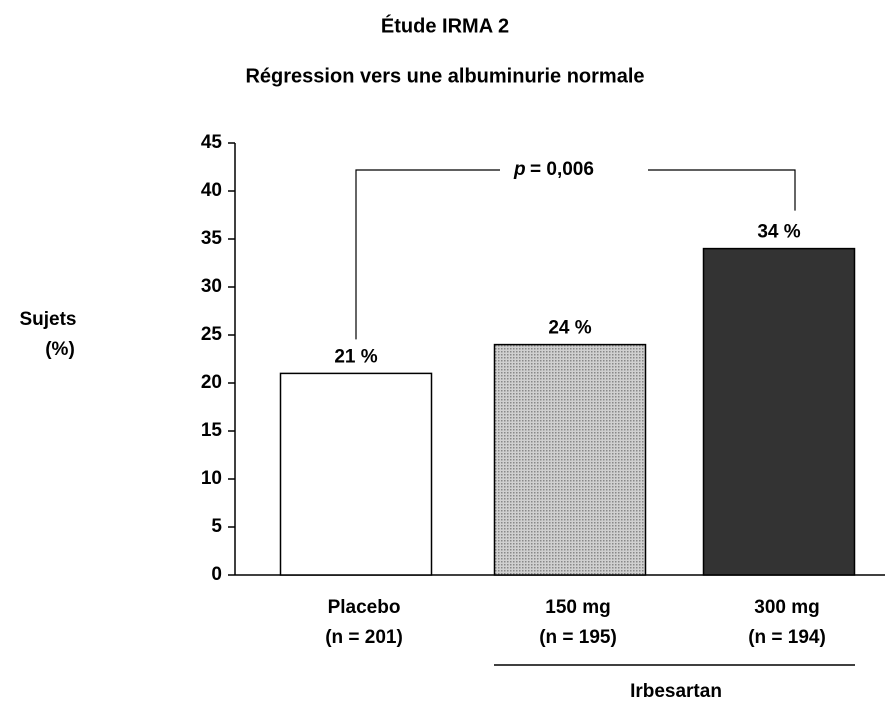 The image size is (890, 708). I want to click on y-tick-label: 10, so click(211, 478).